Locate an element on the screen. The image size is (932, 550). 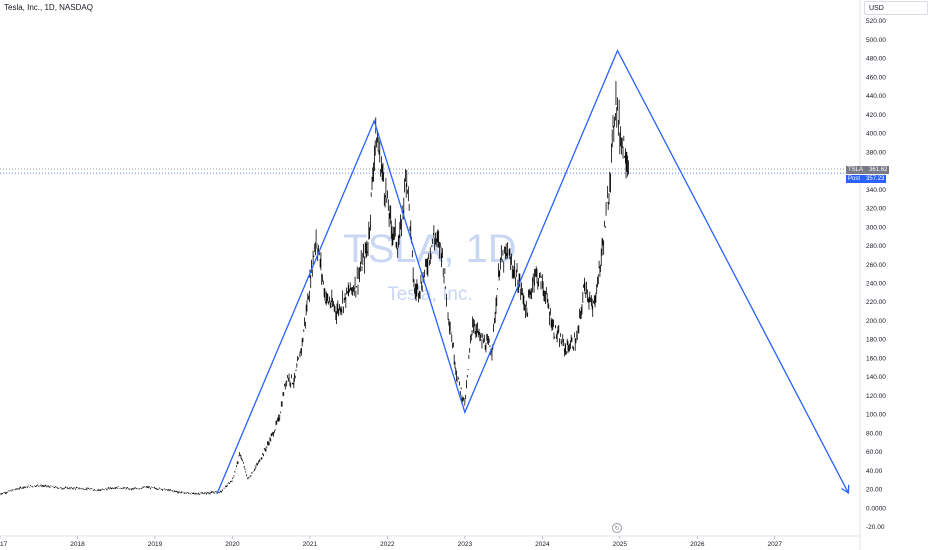
watermark-name: Tesla, Inc. is located at coordinates (430, 294).